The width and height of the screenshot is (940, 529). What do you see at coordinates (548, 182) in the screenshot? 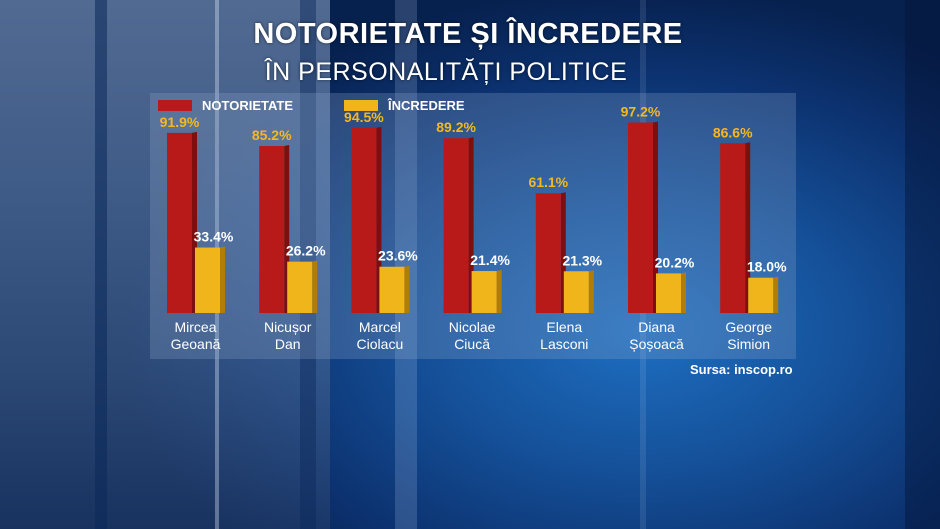
I see `value-label-notorietate: 61.1%` at bounding box center [548, 182].